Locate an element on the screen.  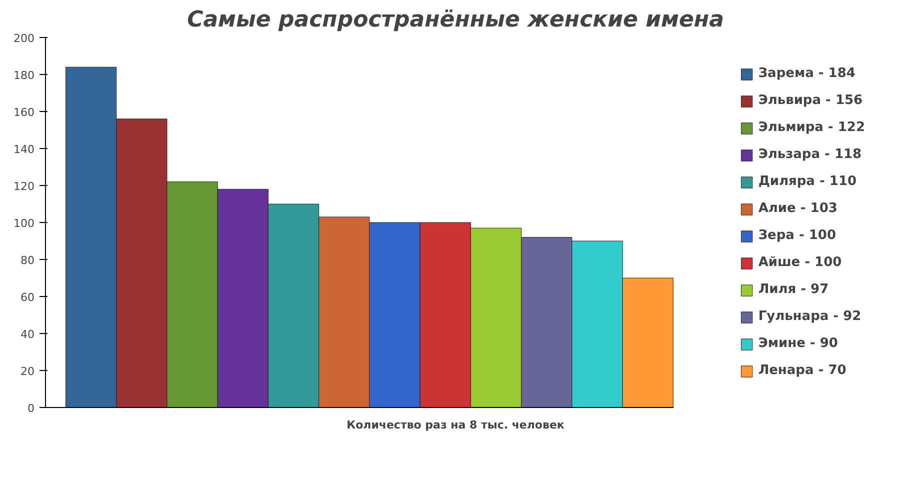
legend-label: Эльвира - 156 is located at coordinates (810, 100).